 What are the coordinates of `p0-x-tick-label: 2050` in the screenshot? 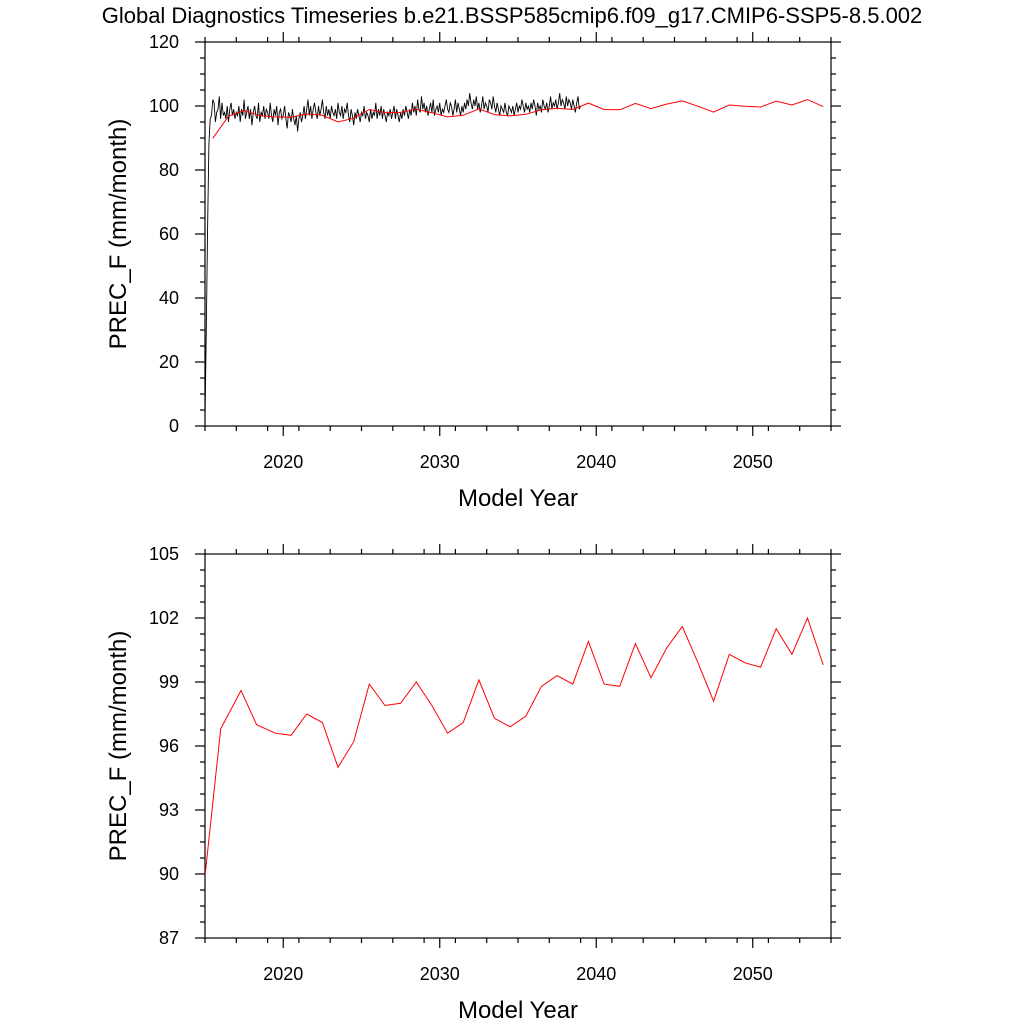 It's located at (753, 462).